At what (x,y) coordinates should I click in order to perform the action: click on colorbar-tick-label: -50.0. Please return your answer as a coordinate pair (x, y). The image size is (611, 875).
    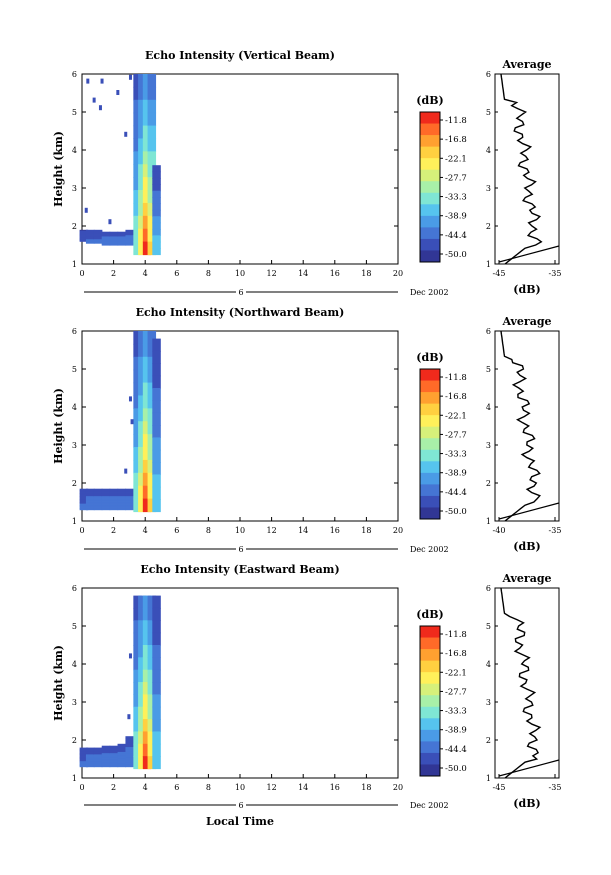
    Looking at the image, I should click on (456, 255).